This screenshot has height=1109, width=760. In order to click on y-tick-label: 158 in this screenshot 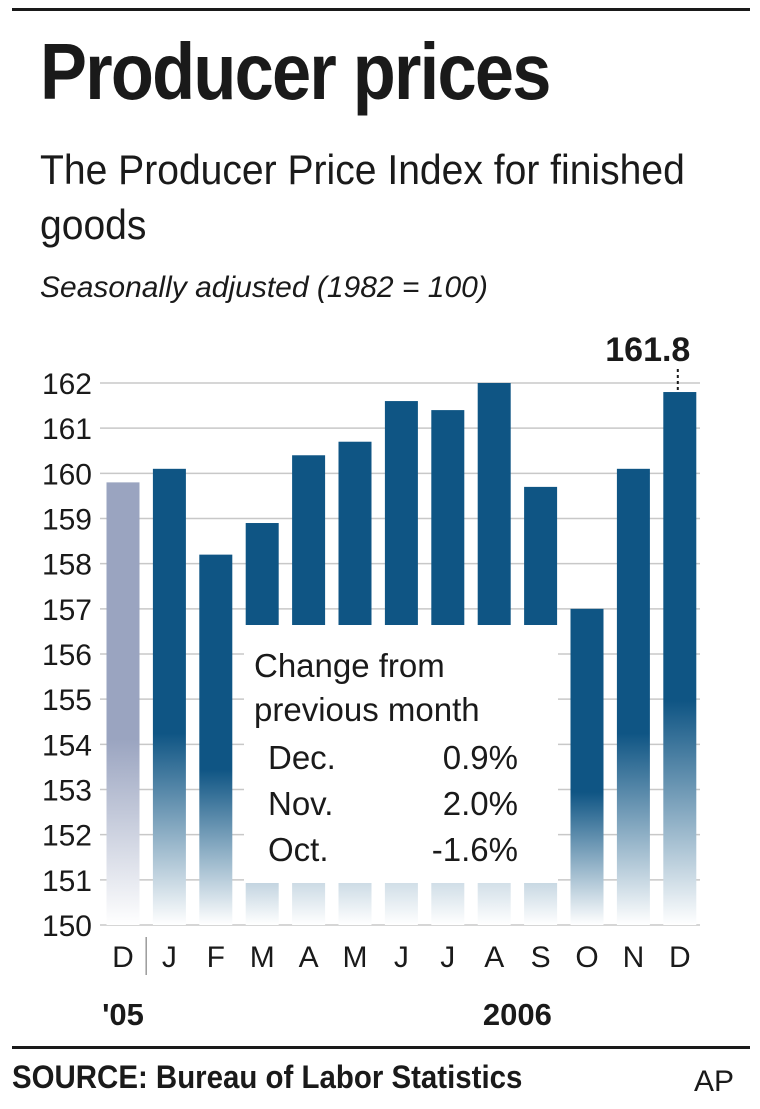, I will do `click(67, 565)`.